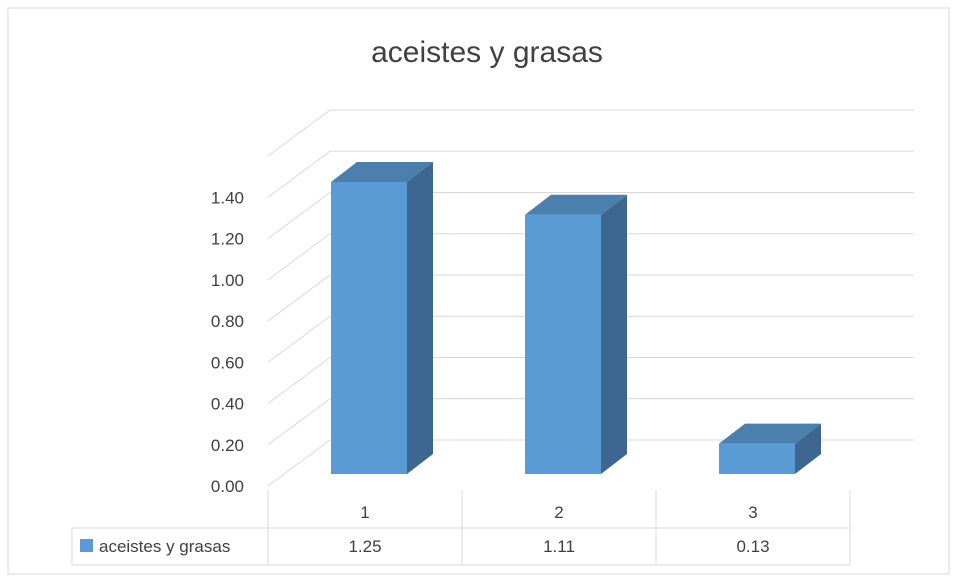 This screenshot has width=957, height=579. I want to click on y-tick-label: 0.60, so click(227, 362).